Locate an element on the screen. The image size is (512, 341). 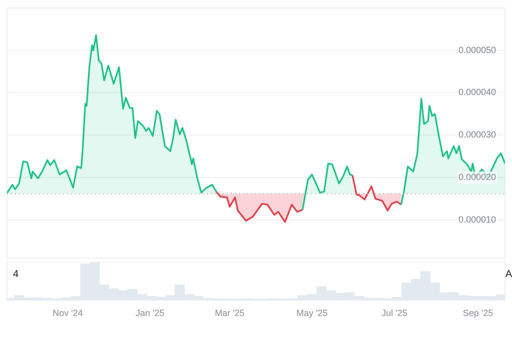
y-tick-label: 0.000050 is located at coordinates (477, 49).